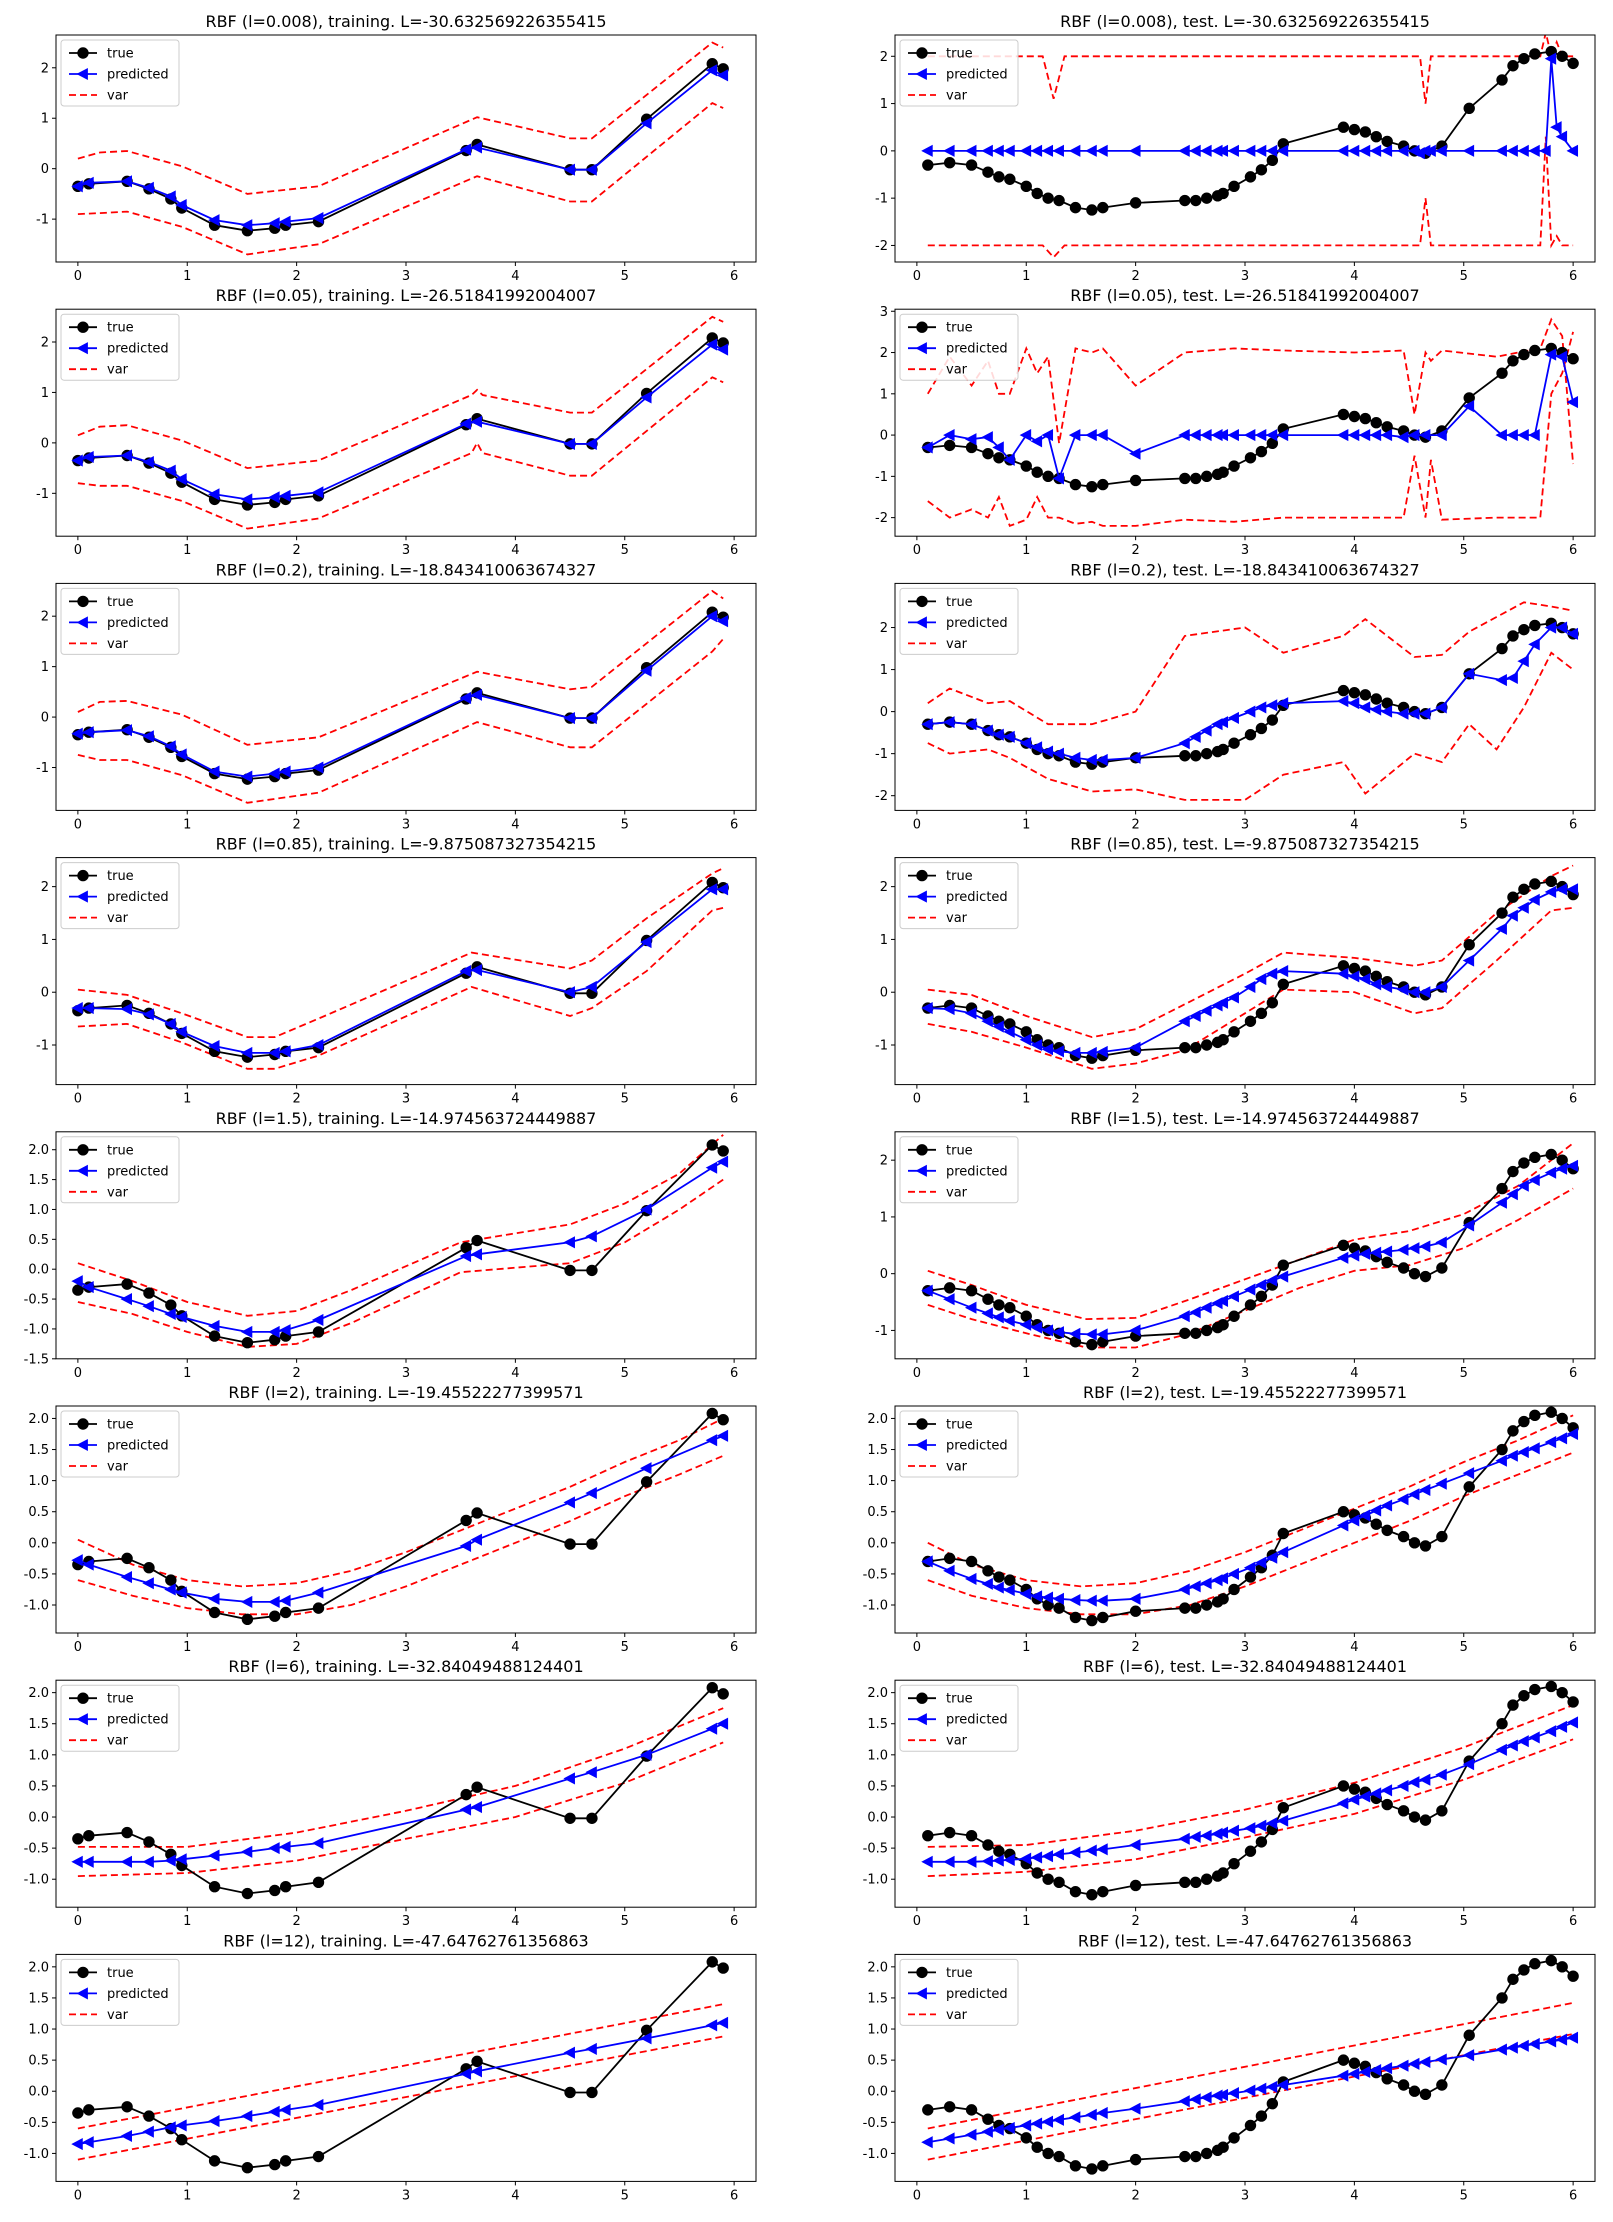 The width and height of the screenshot is (1613, 2222). What do you see at coordinates (187, 276) in the screenshot?
I see `x-tick-label: 1` at bounding box center [187, 276].